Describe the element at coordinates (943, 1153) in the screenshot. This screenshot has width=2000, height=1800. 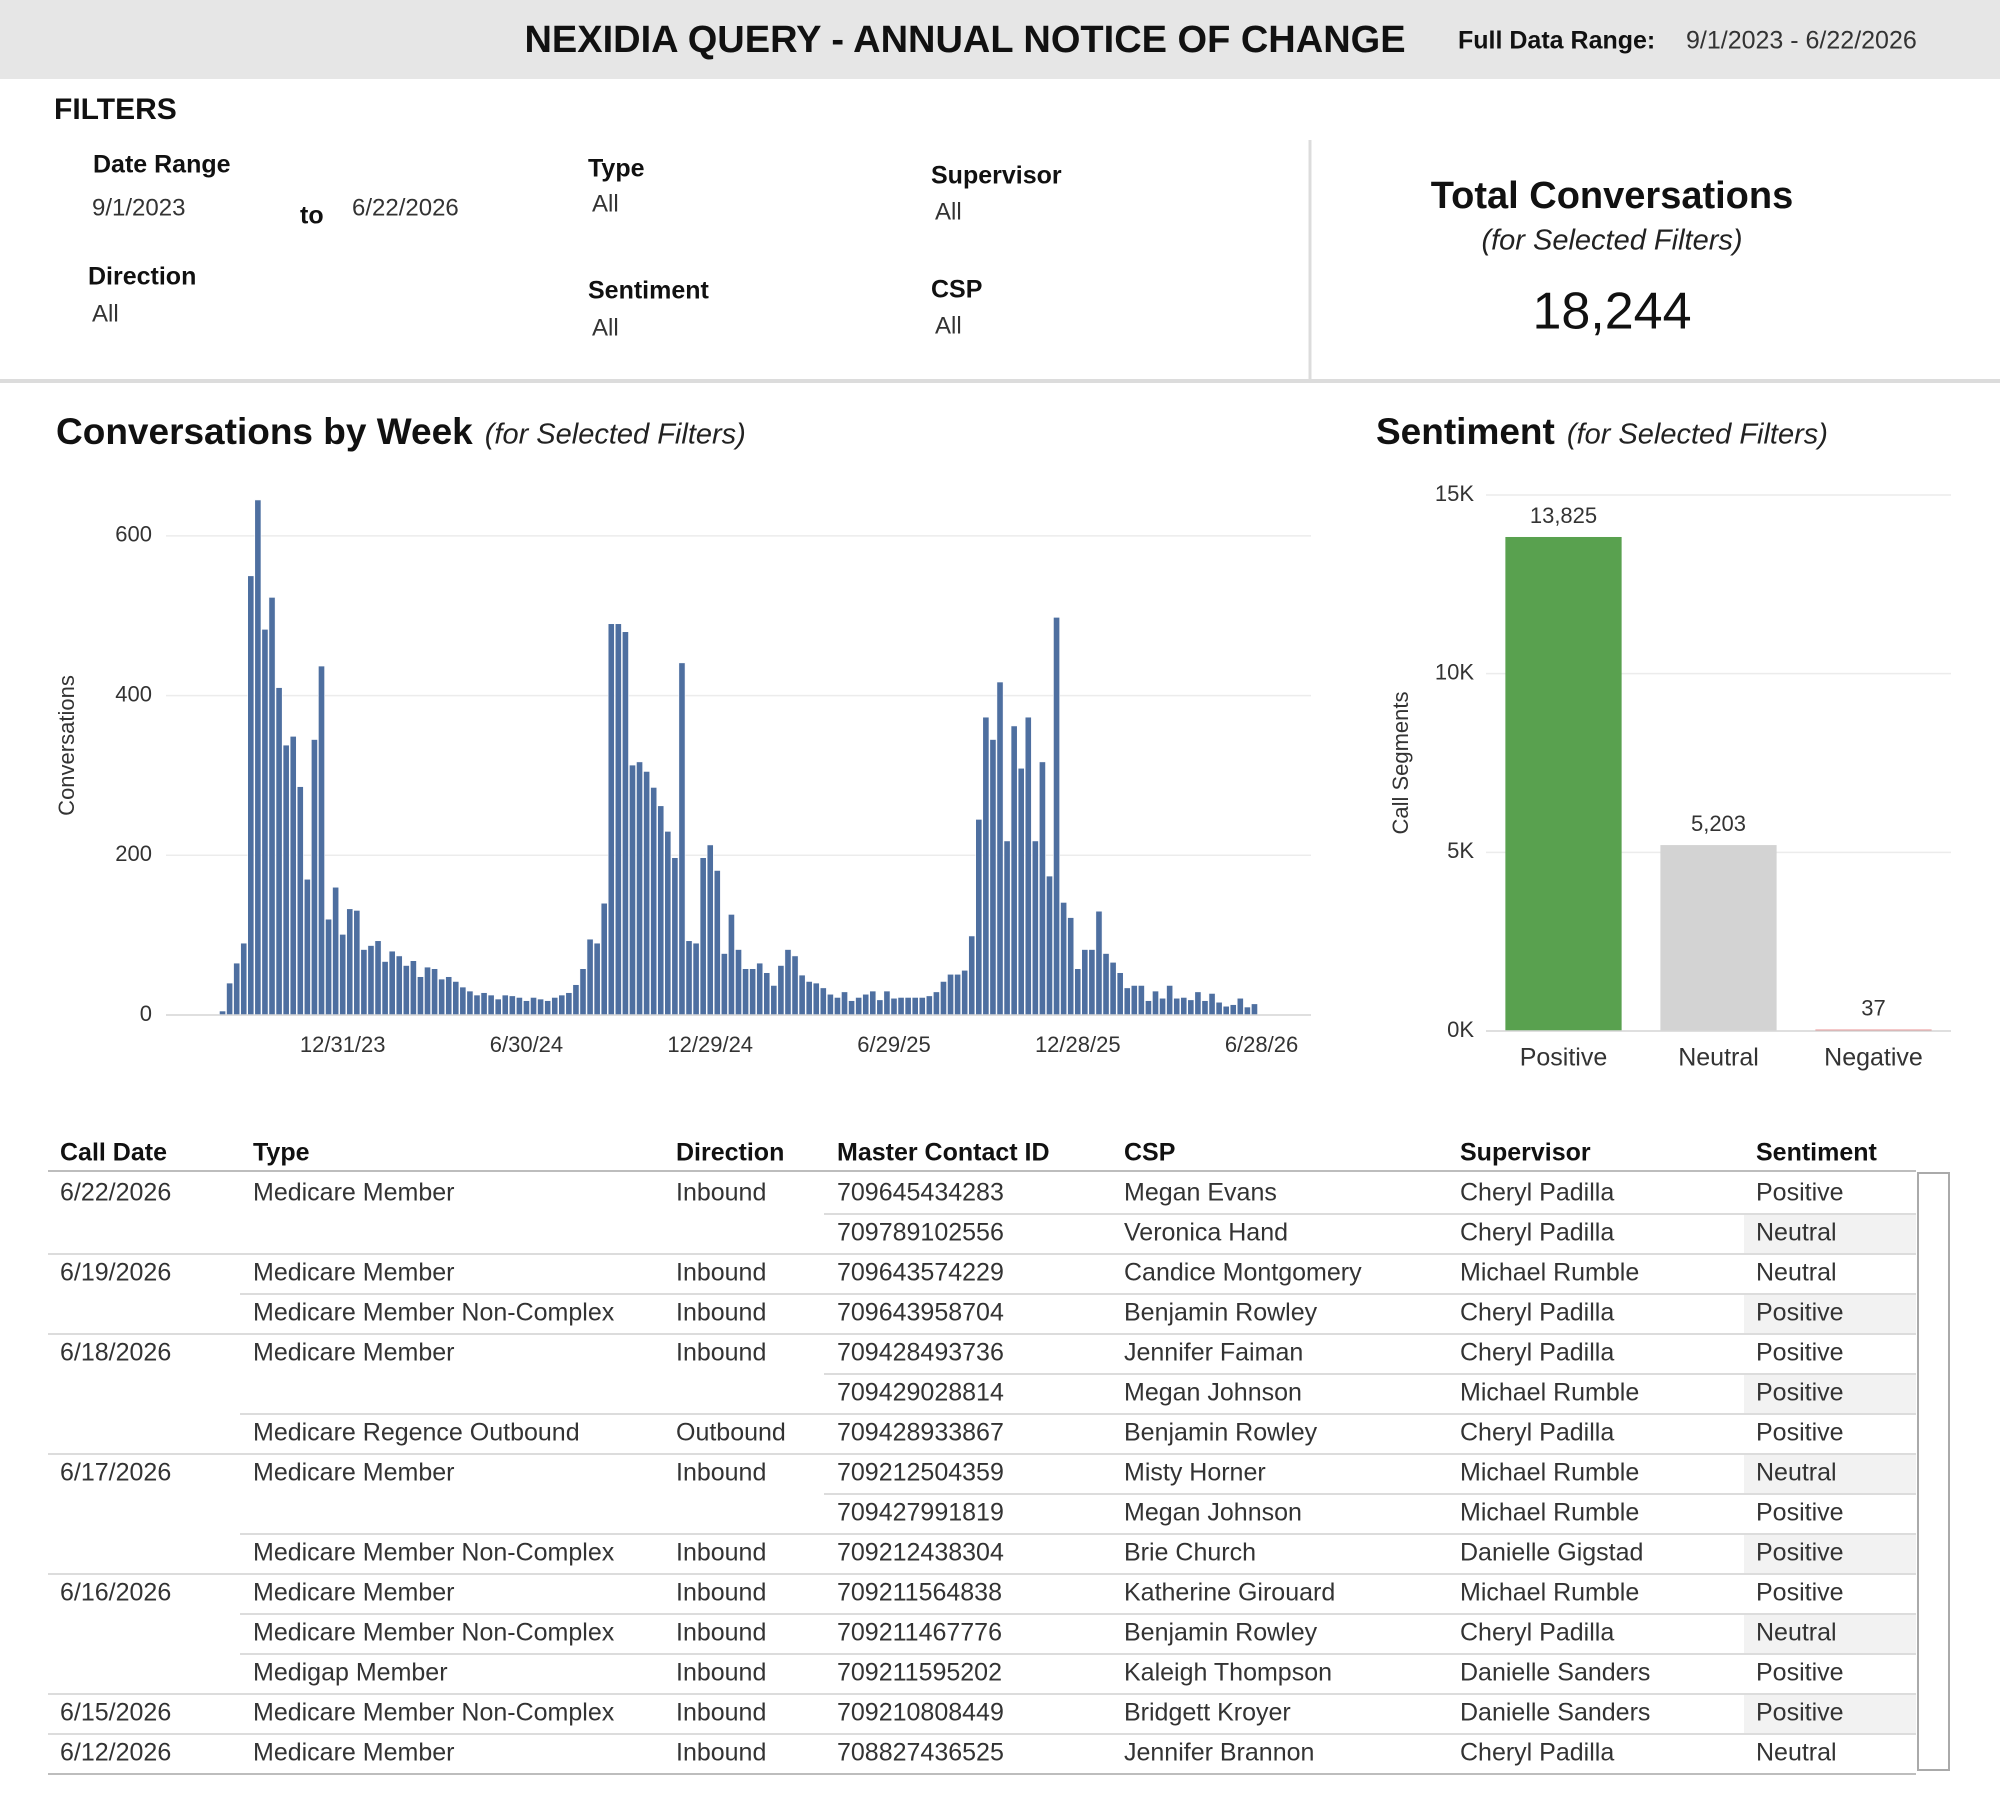
I see `column-header: Master Contact ID` at that location.